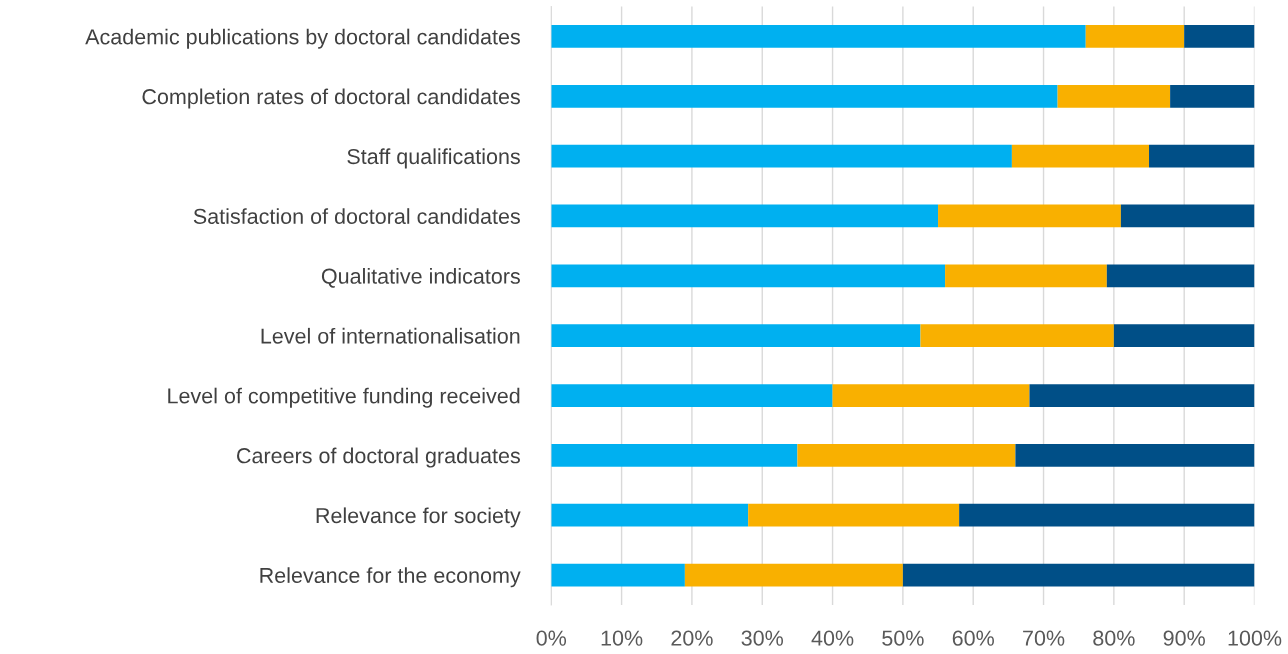 The width and height of the screenshot is (1288, 654). I want to click on x-tick-label: 100%, so click(1255, 638).